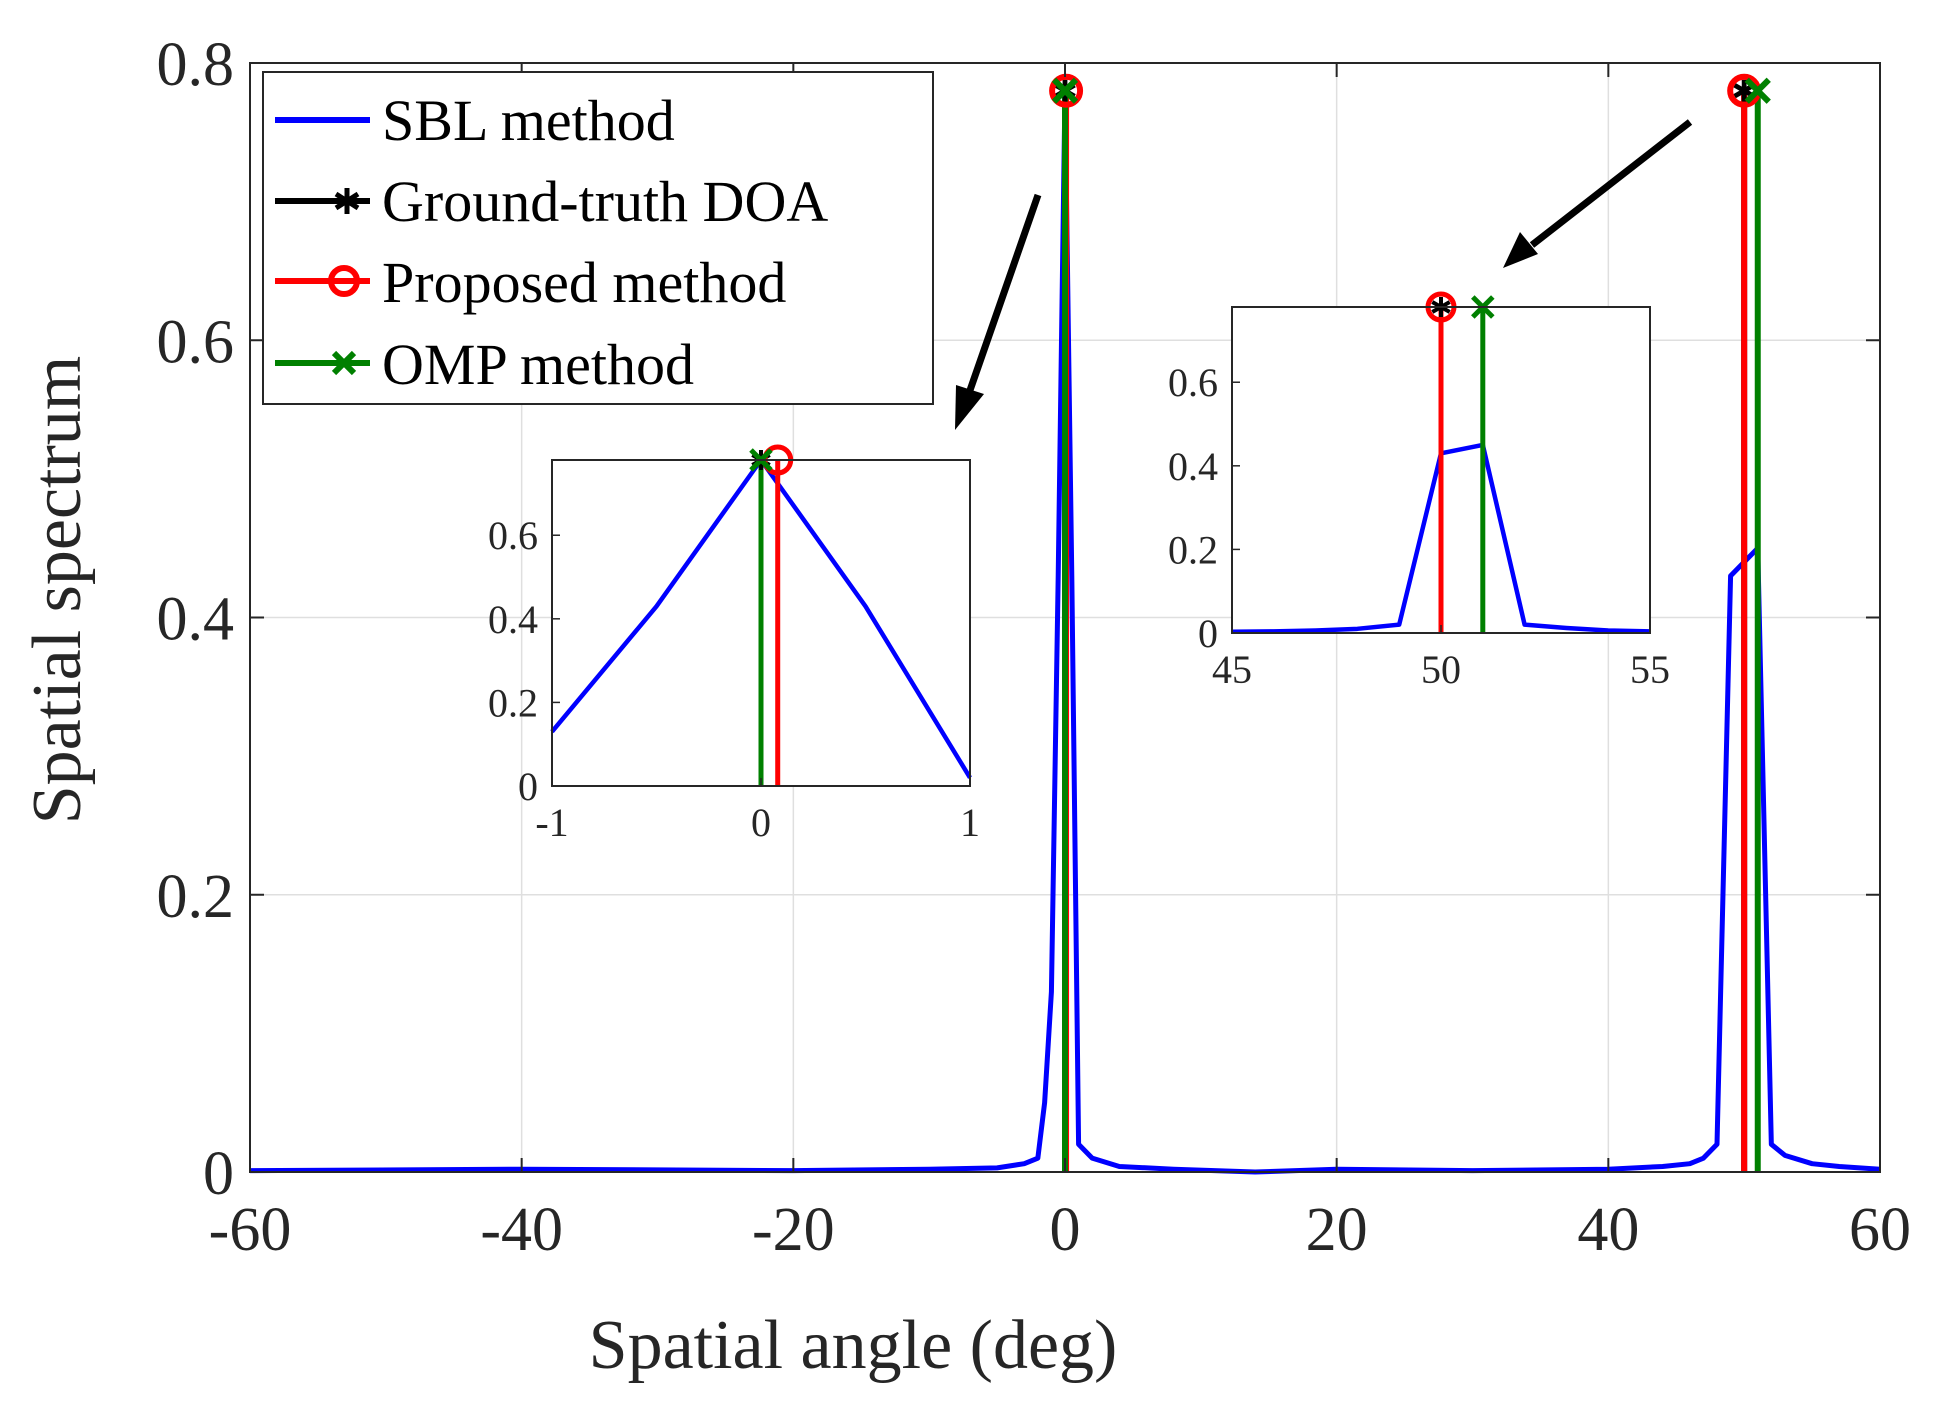 The image size is (1951, 1412). I want to click on inset-left-x-tick-label: 0, so click(761, 822).